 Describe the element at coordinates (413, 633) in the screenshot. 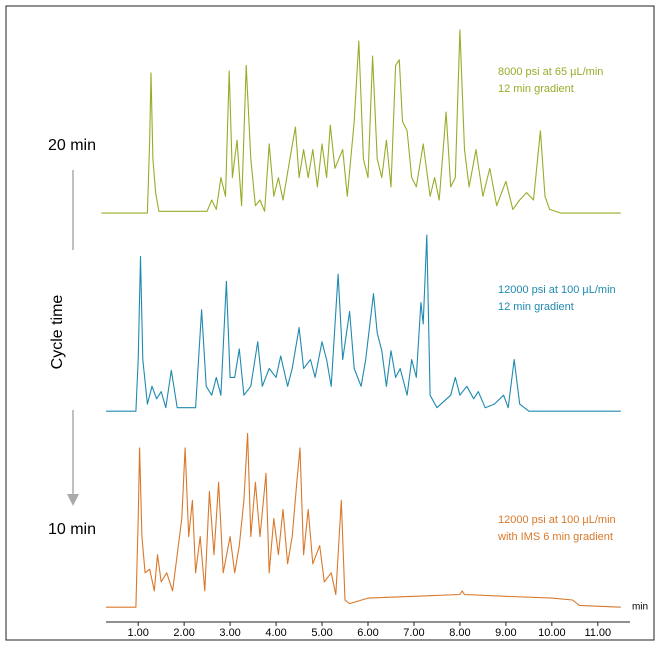

I see `x-tick-label: 7.00` at that location.